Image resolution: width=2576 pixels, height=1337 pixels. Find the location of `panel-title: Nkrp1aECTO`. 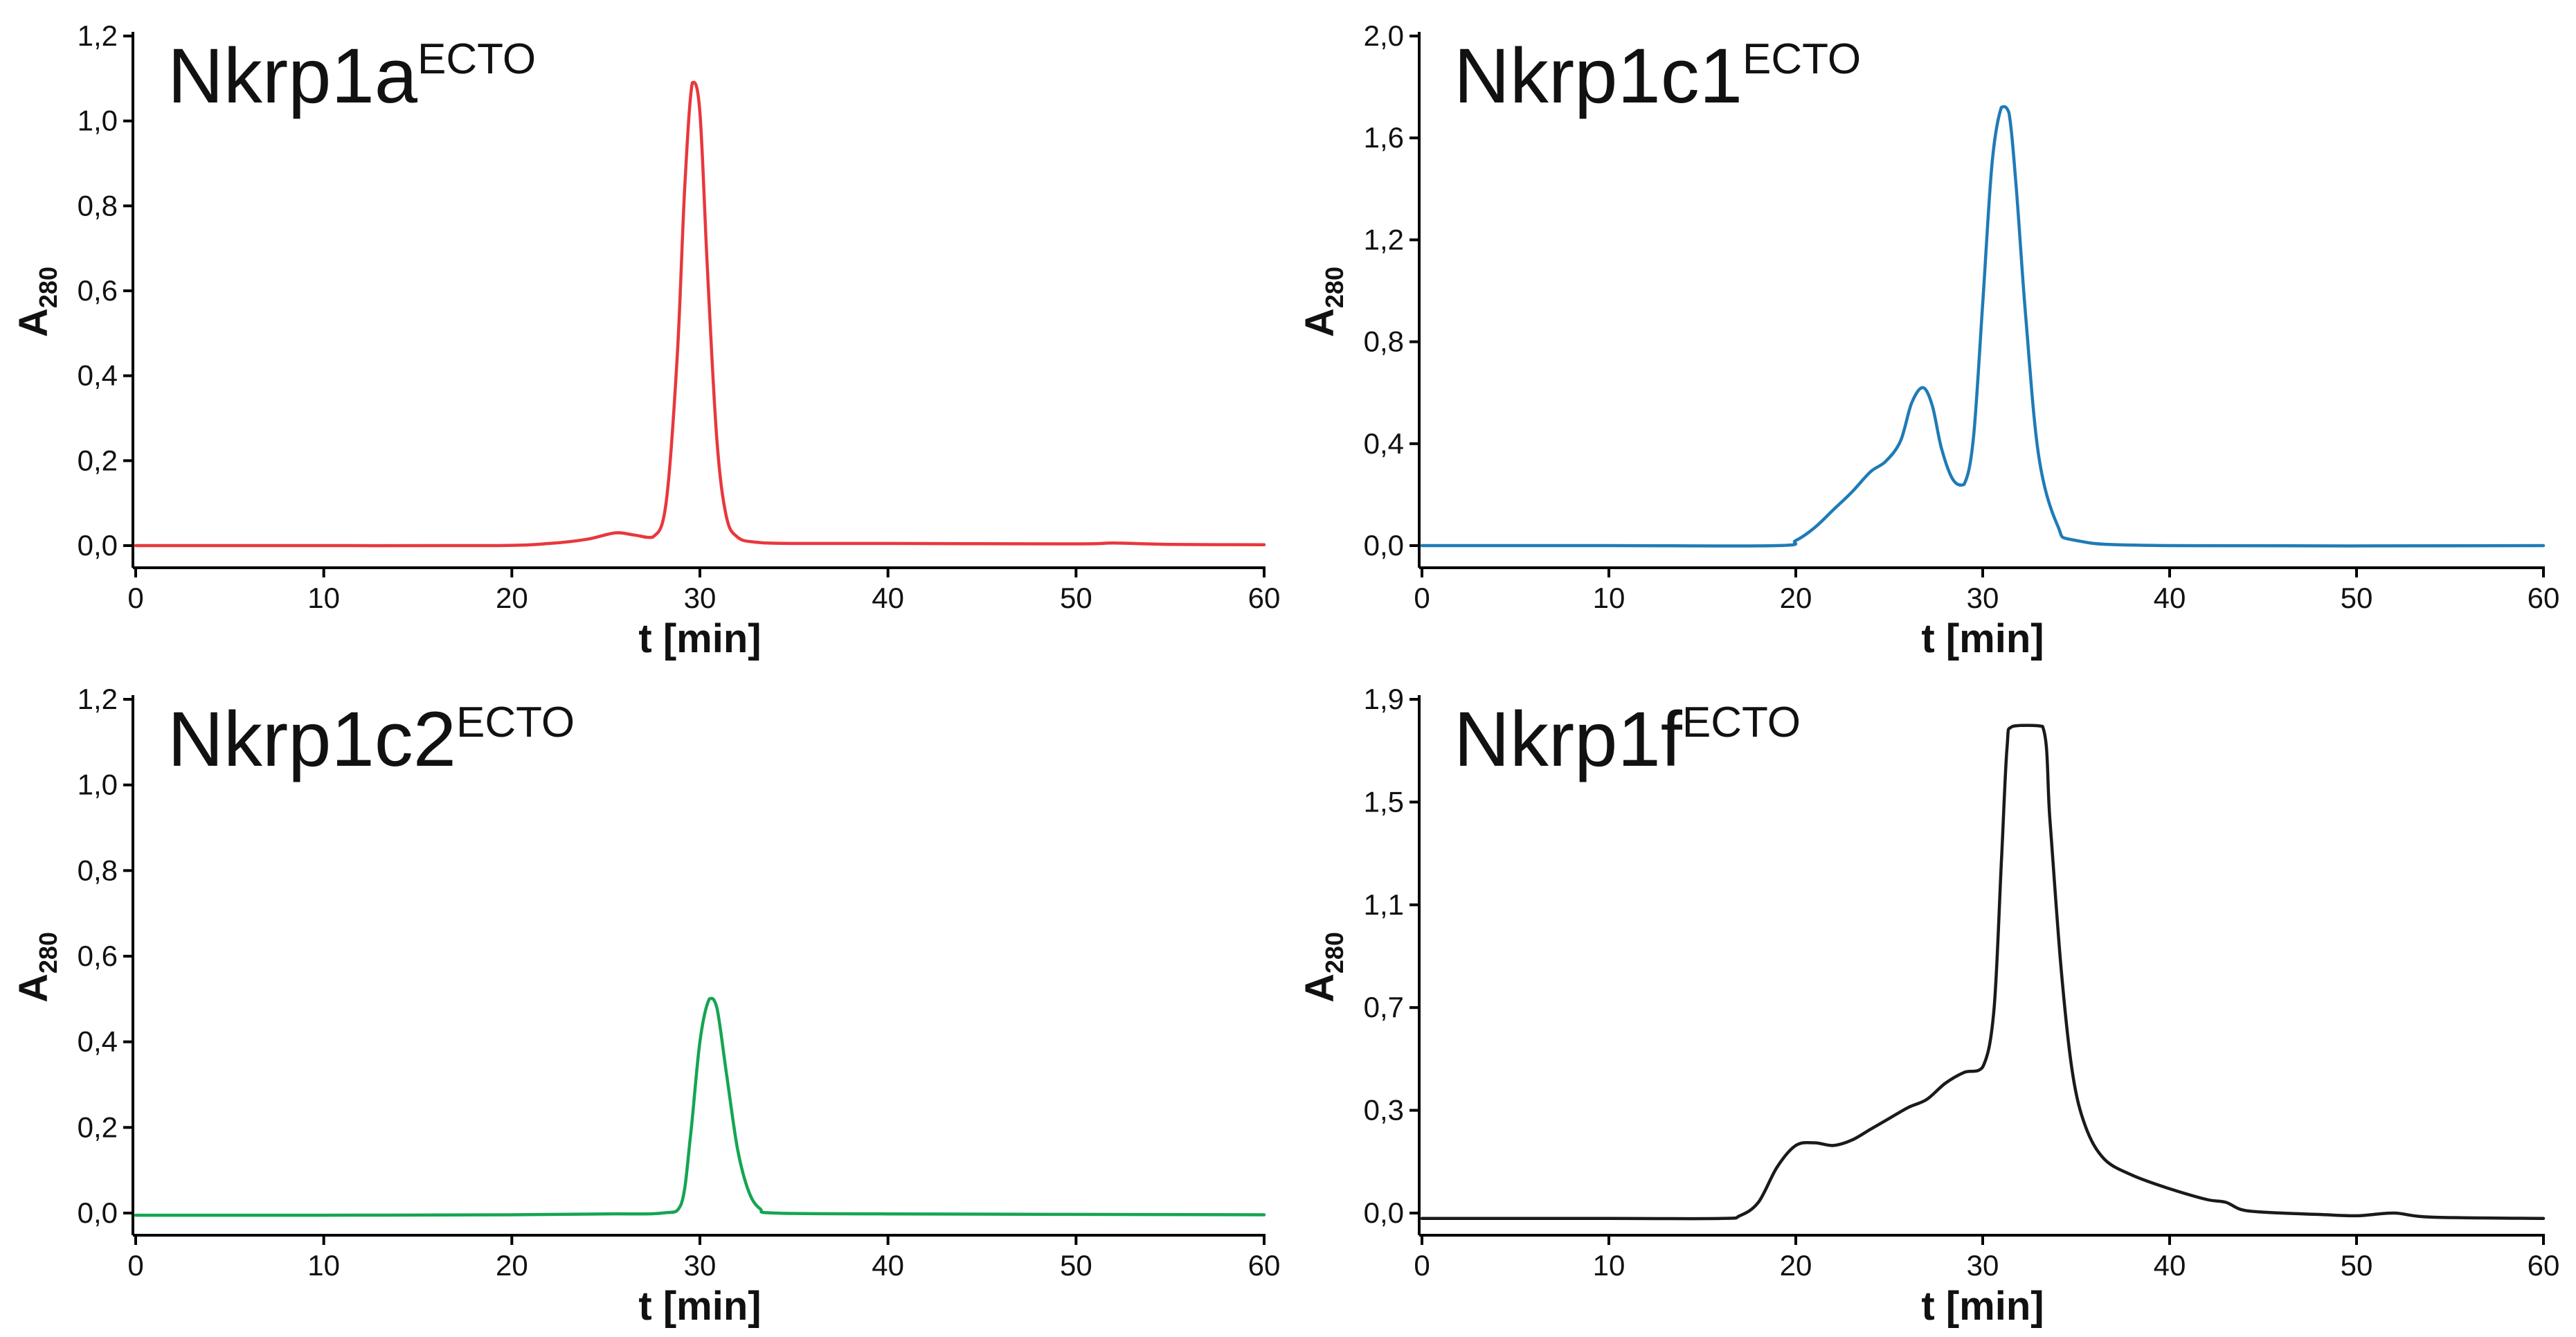

panel-title: Nkrp1aECTO is located at coordinates (352, 76).